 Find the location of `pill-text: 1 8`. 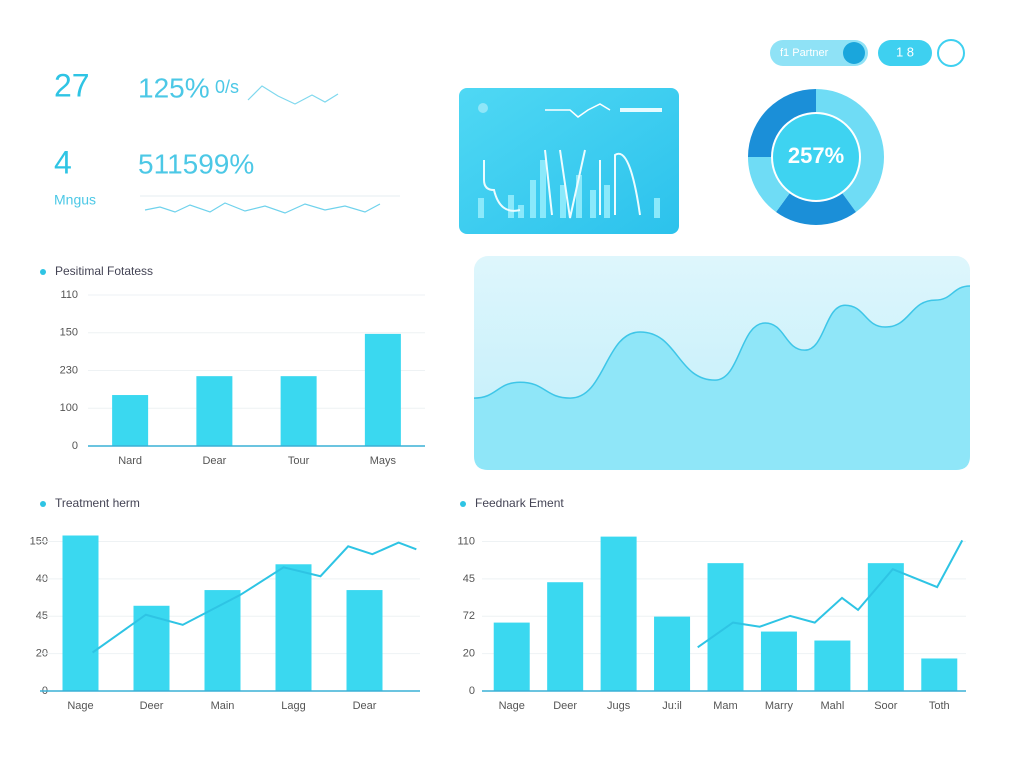

pill-text: 1 8 is located at coordinates (905, 51).